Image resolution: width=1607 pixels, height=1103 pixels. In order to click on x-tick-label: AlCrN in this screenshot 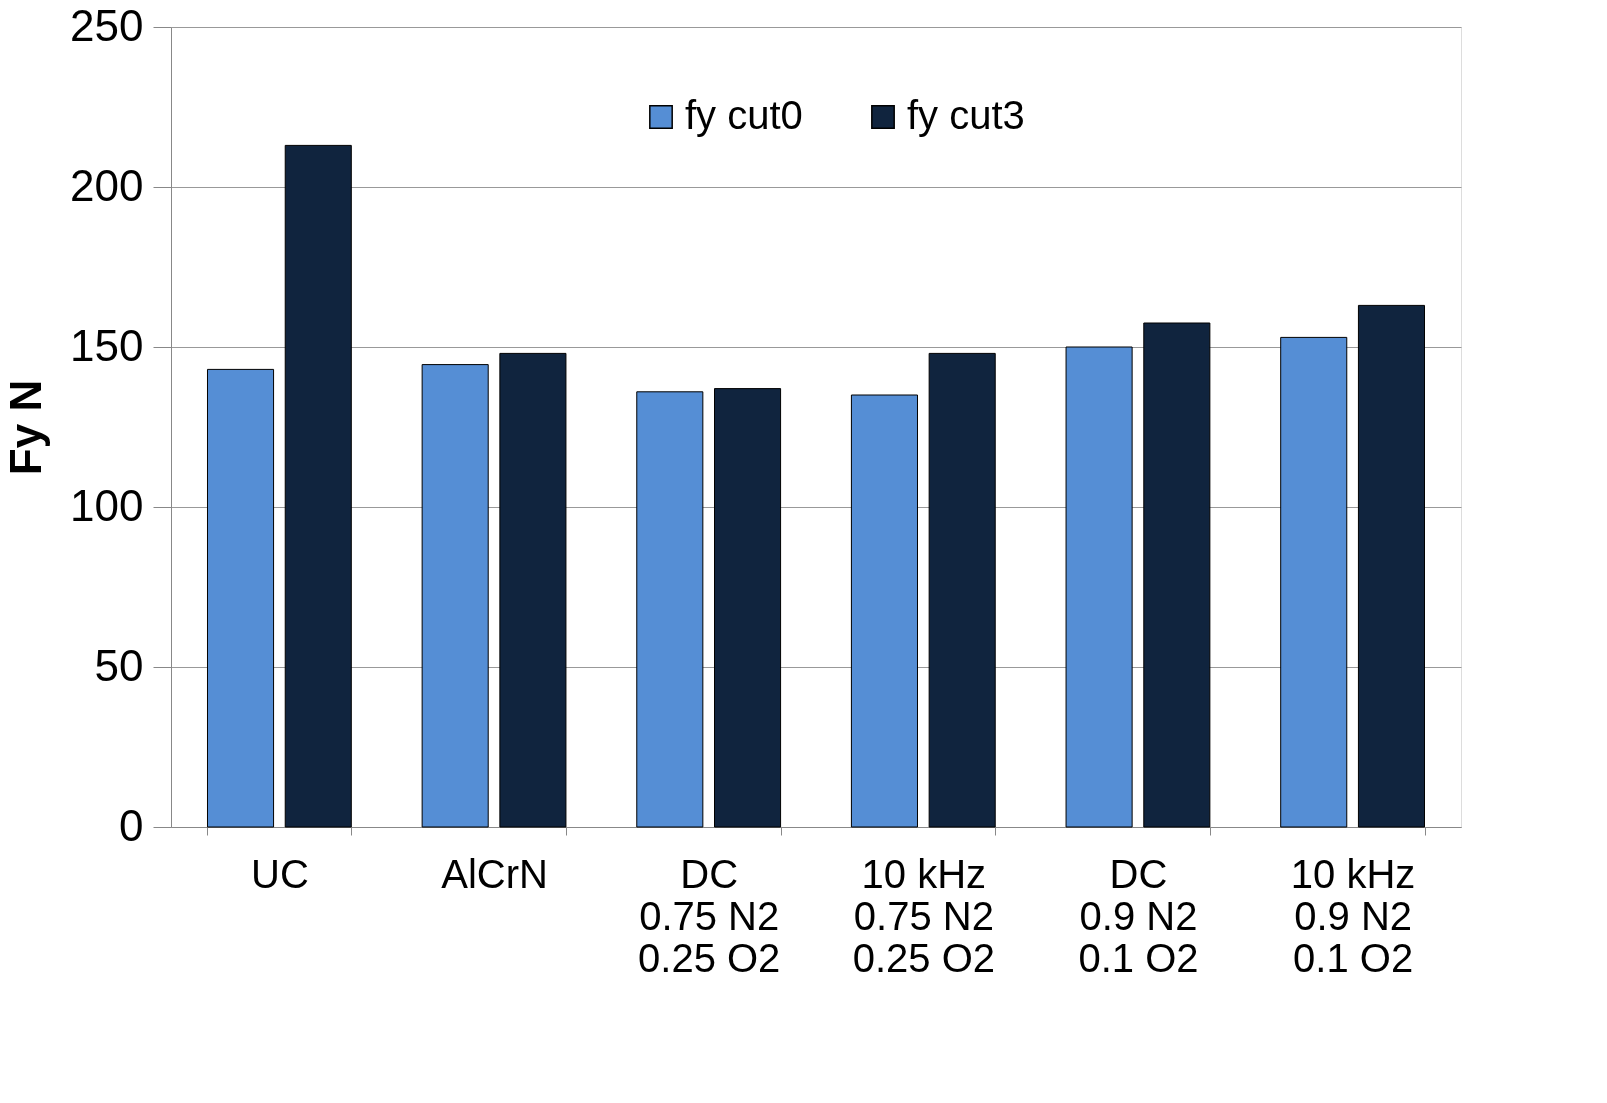, I will do `click(494, 873)`.